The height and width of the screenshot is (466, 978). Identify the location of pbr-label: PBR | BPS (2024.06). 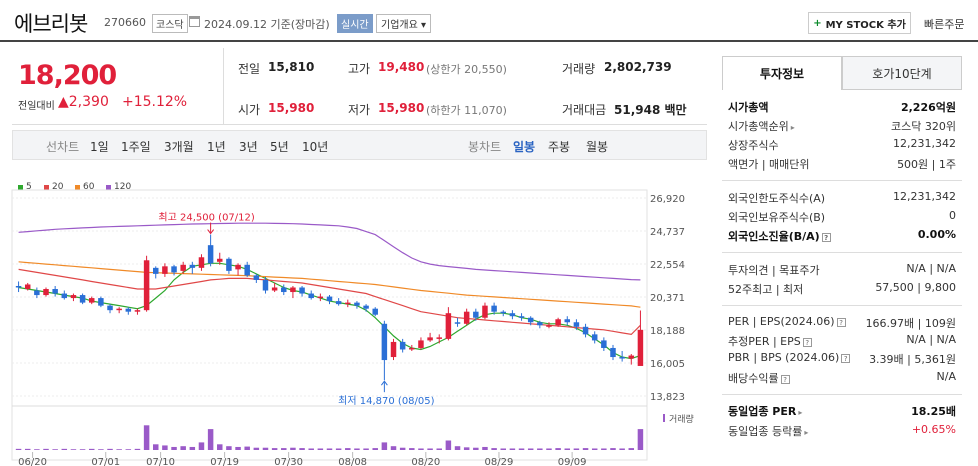
(784, 357).